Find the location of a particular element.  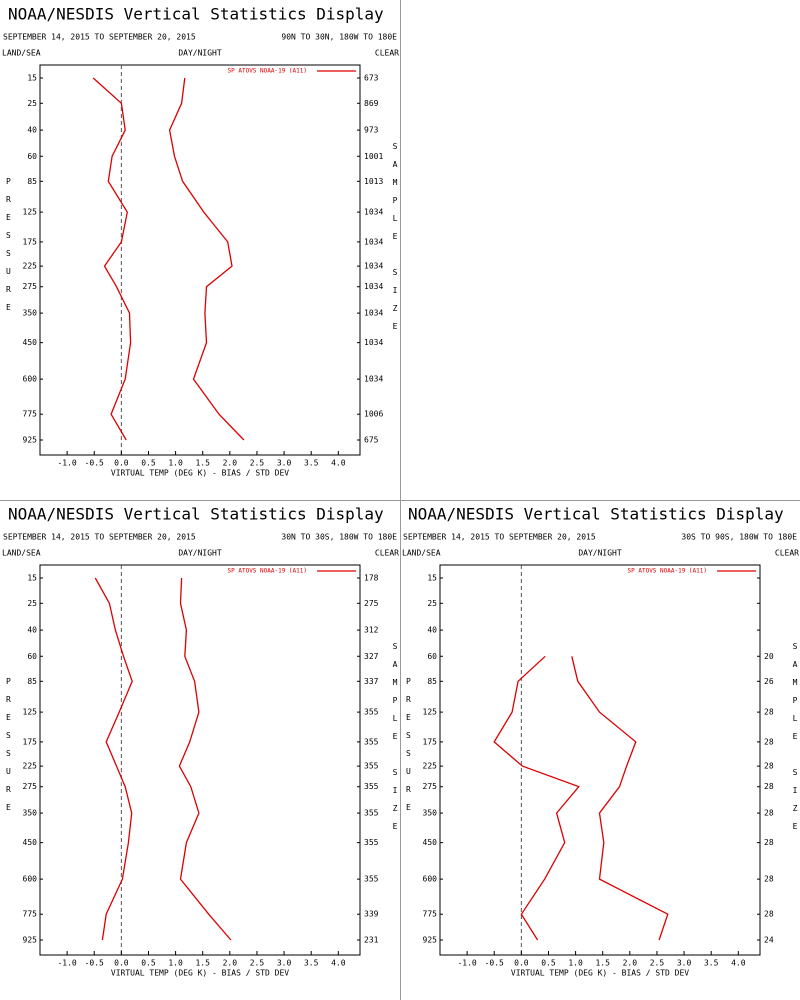

x-tick-label: 0.0 is located at coordinates (521, 963).